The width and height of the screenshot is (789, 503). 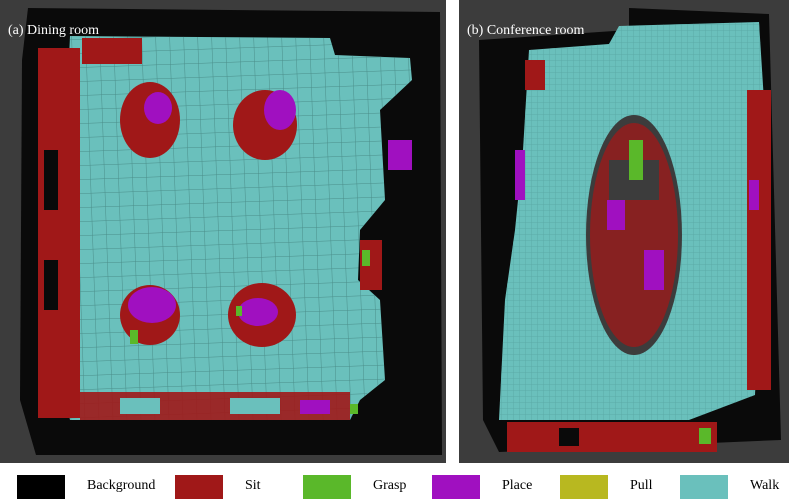 I want to click on legend-label: Grasp, so click(x=390, y=485).